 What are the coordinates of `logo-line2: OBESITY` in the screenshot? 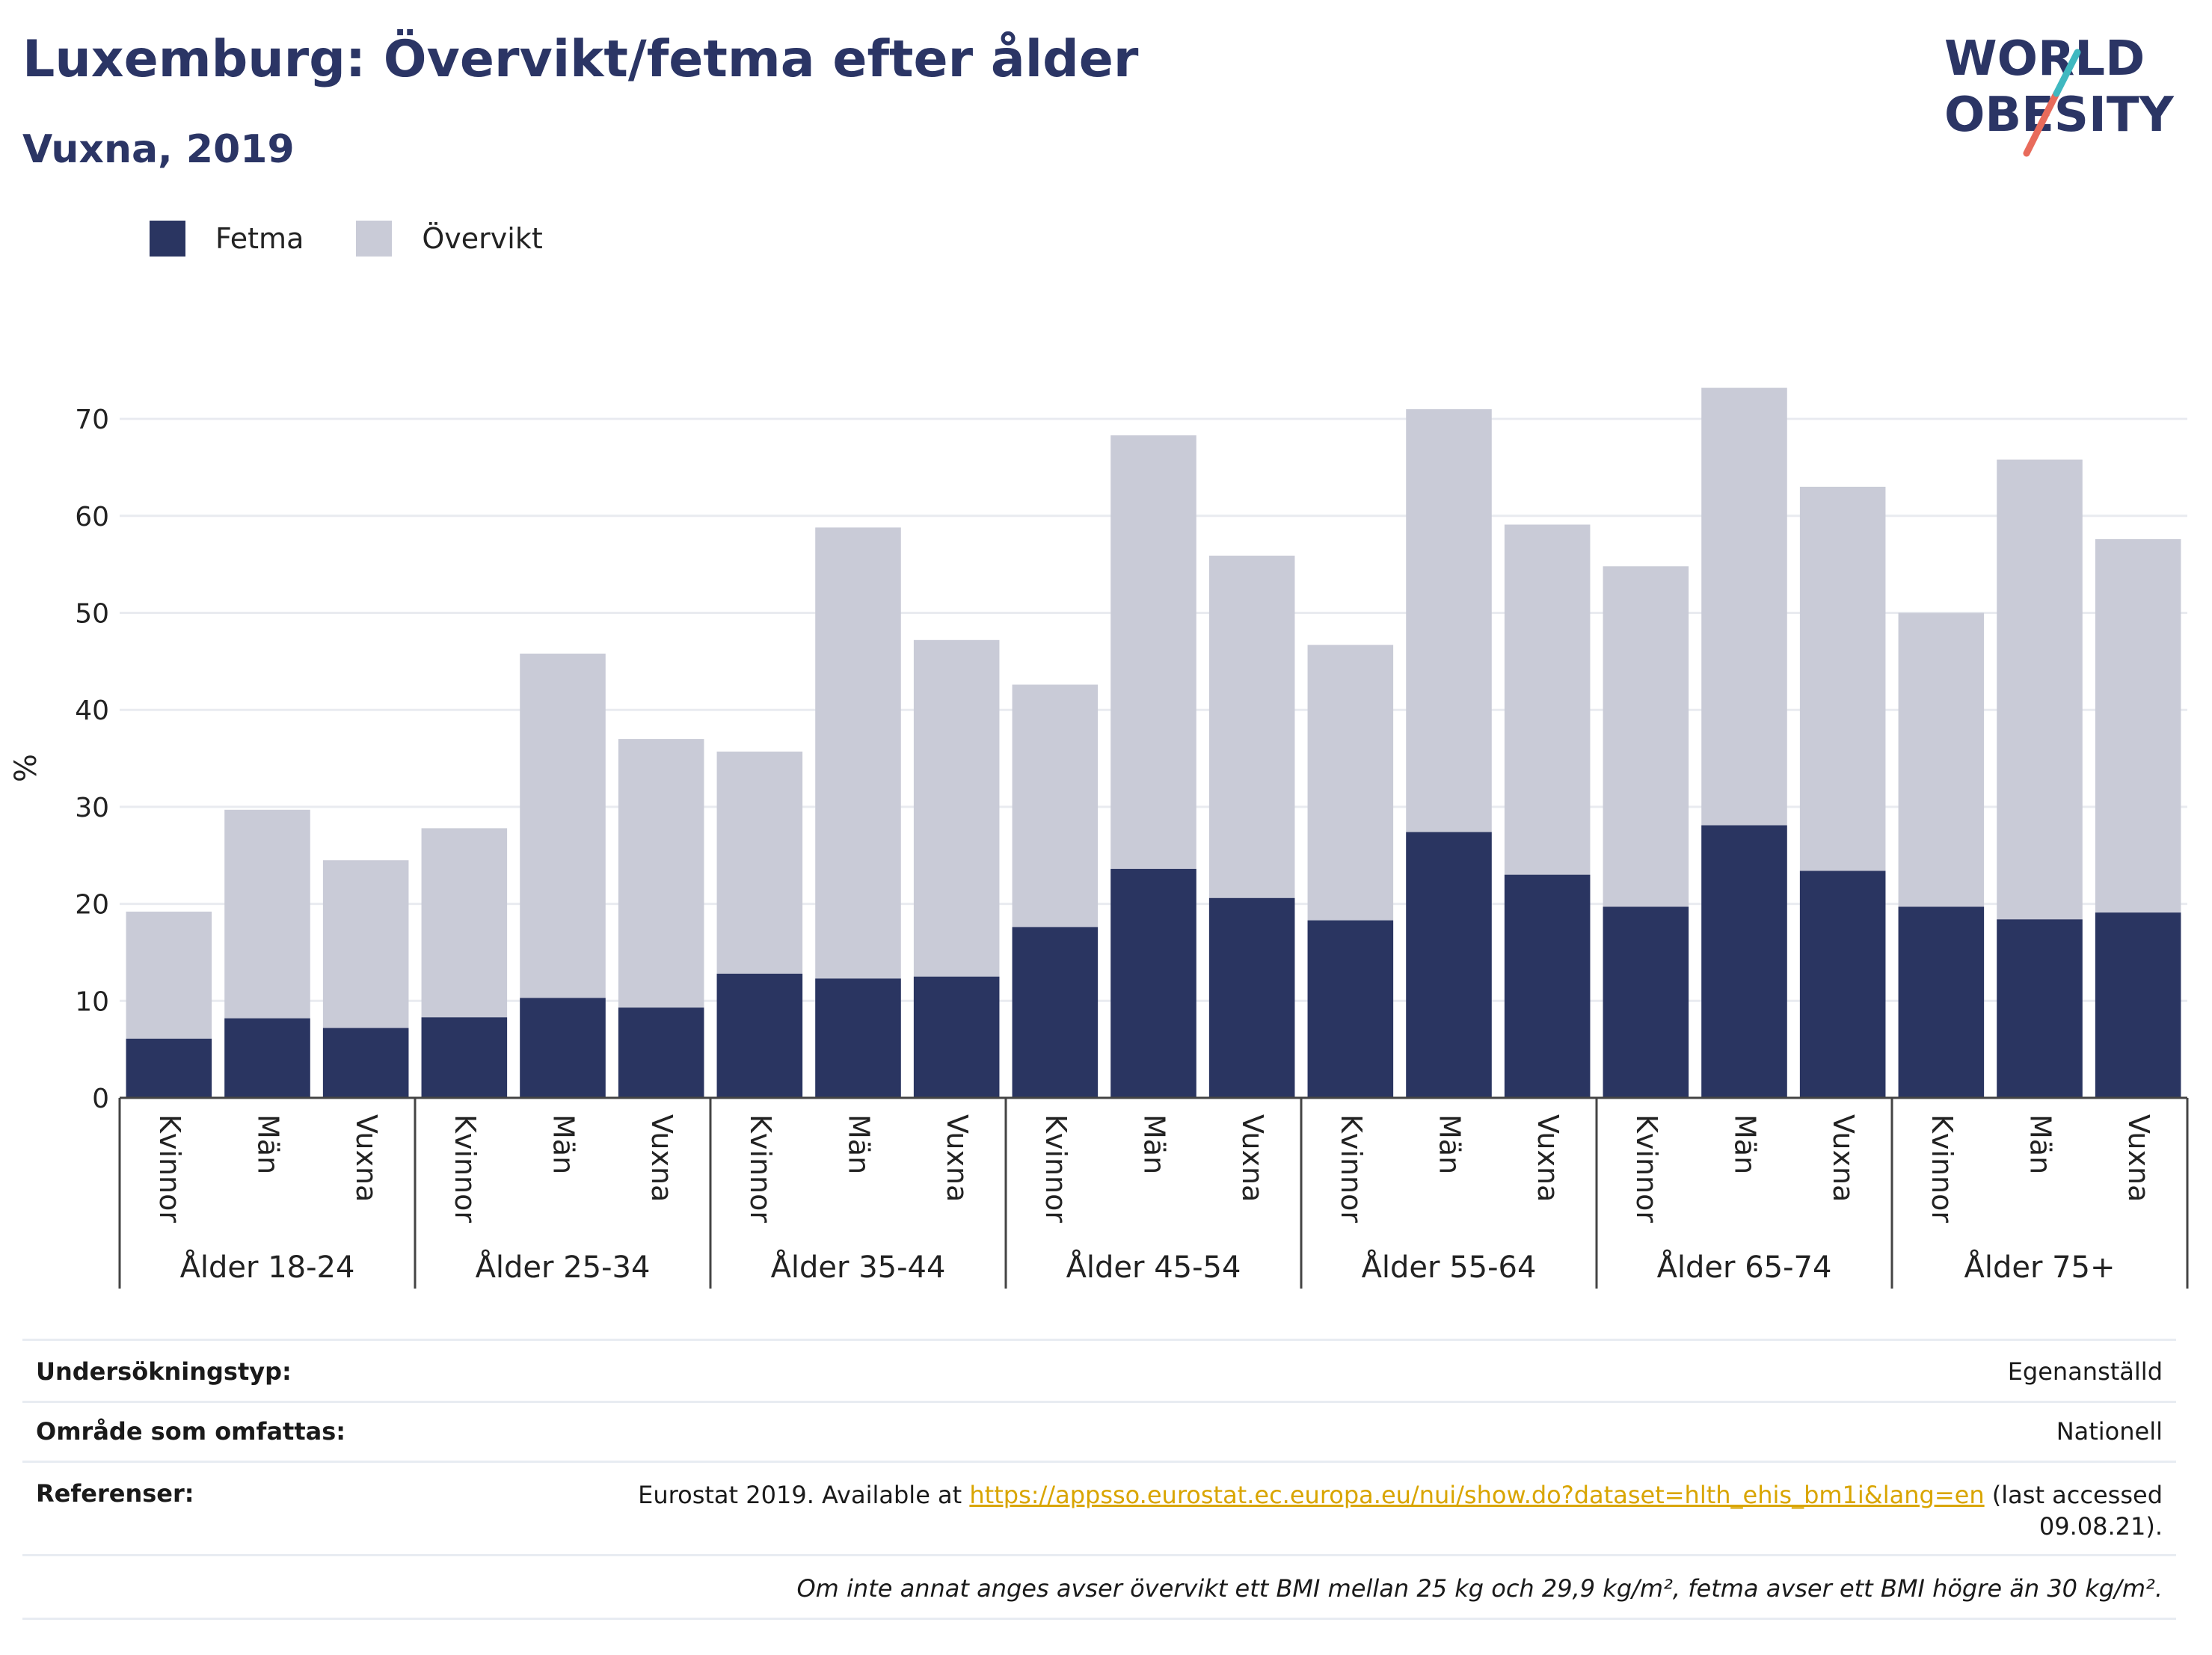 It's located at (2059, 115).